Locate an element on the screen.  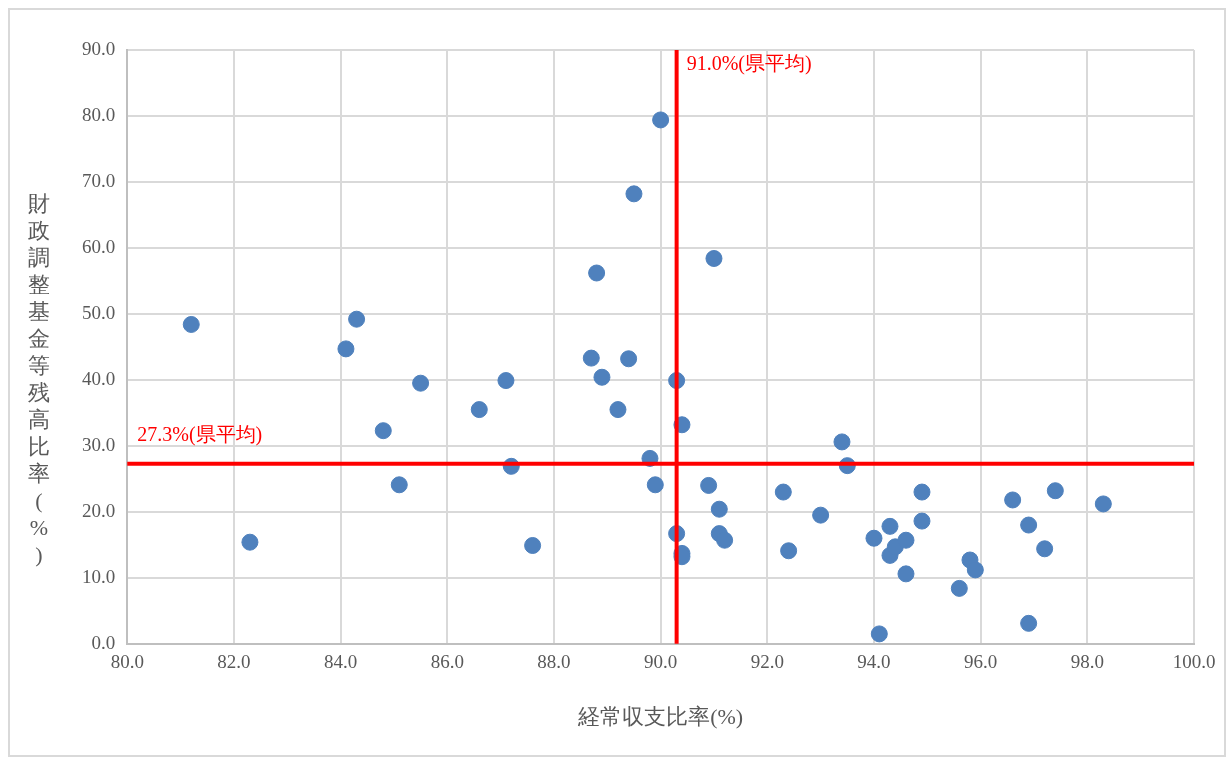
text: 財政調整基金等残高比率(%) is located at coordinates (39, 379).